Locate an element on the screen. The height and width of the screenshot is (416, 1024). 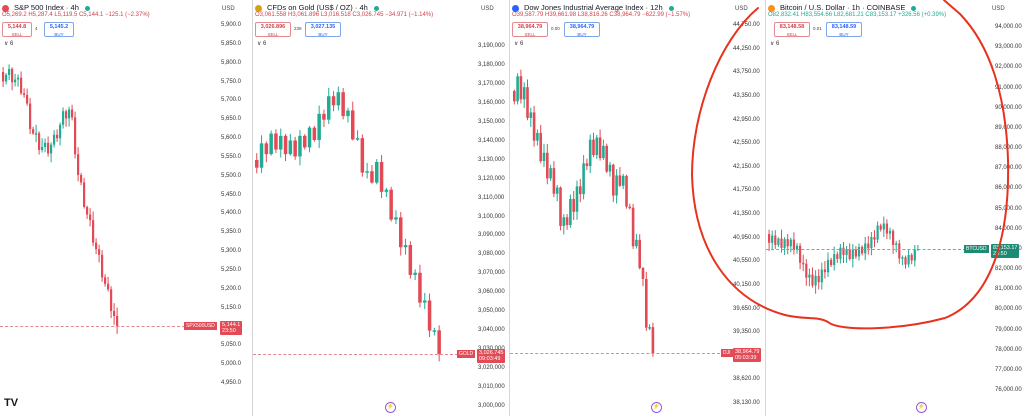
chart-title-dji: Dow Jones Industrial Average Index · 12h is located at coordinates (593, 7).